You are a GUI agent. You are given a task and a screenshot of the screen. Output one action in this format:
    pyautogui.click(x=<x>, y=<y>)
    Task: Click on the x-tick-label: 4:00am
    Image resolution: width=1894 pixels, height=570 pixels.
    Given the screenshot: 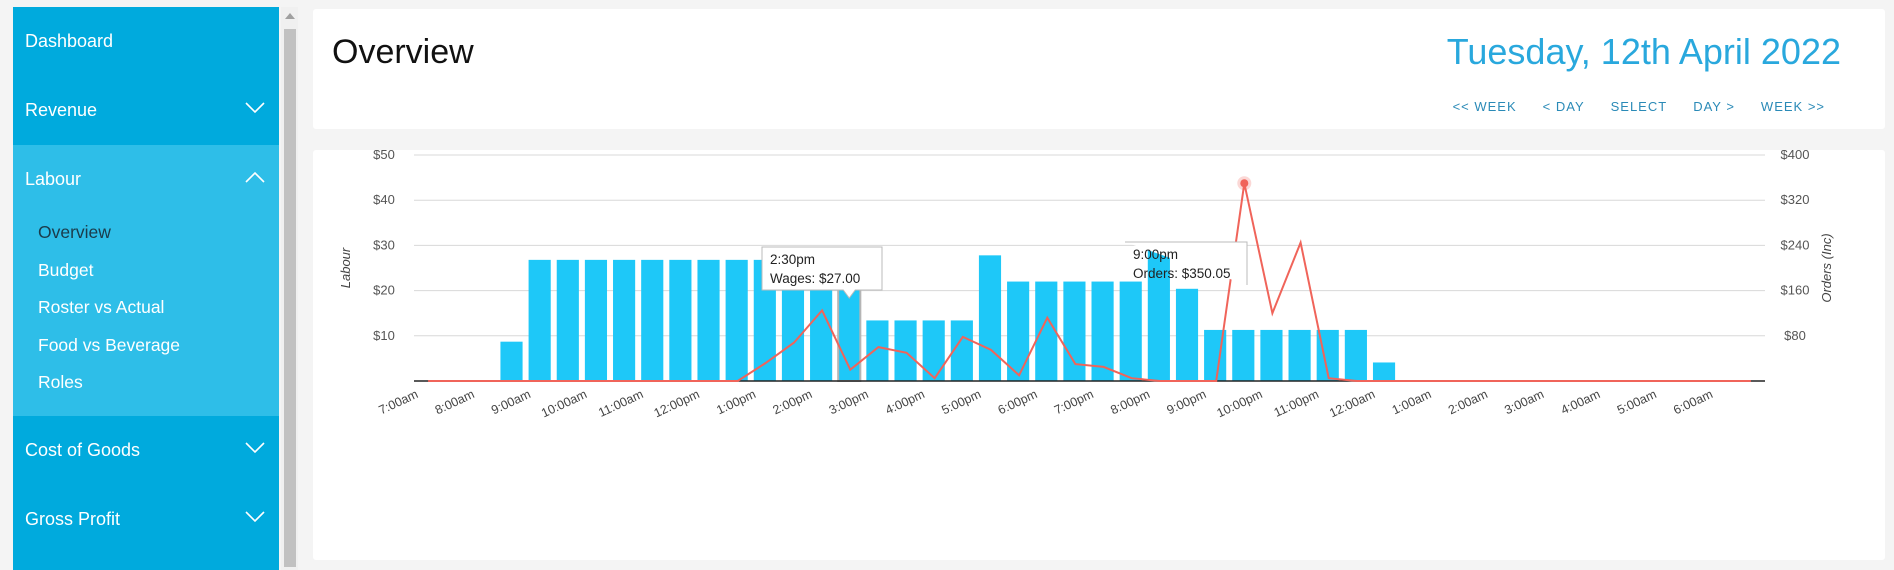 What is the action you would take?
    pyautogui.click(x=1581, y=402)
    